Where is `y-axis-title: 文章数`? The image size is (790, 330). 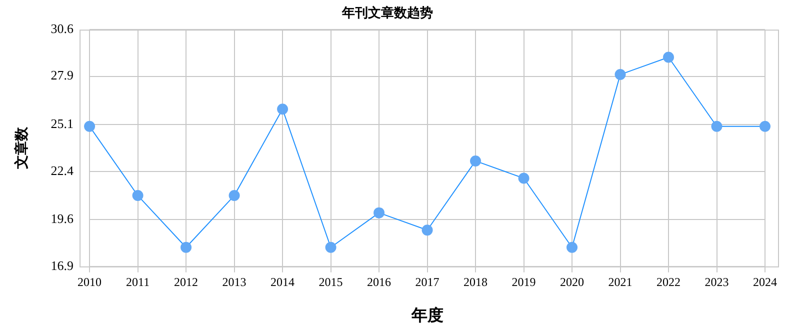
y-axis-title: 文章数 is located at coordinates (21, 148).